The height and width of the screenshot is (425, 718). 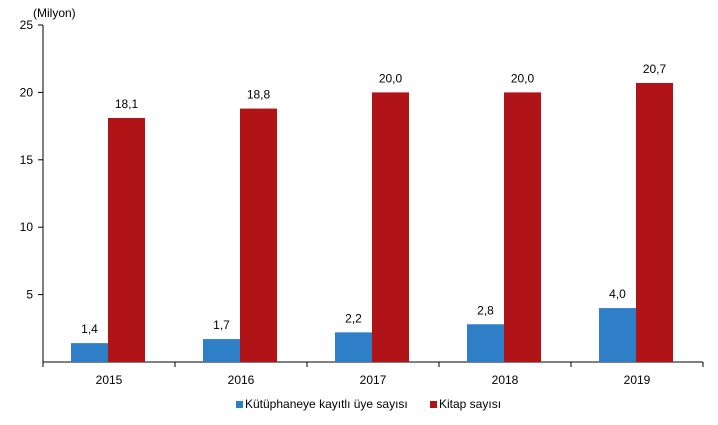 I want to click on data-label: 1,4, so click(x=89, y=329).